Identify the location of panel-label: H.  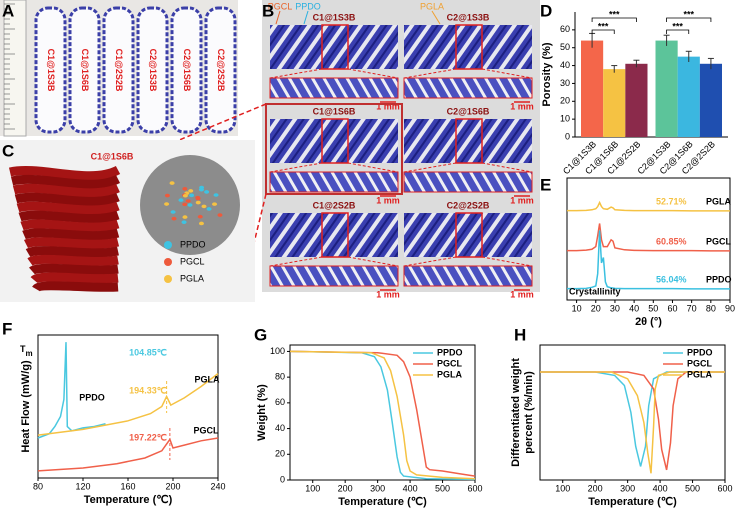
(520, 334).